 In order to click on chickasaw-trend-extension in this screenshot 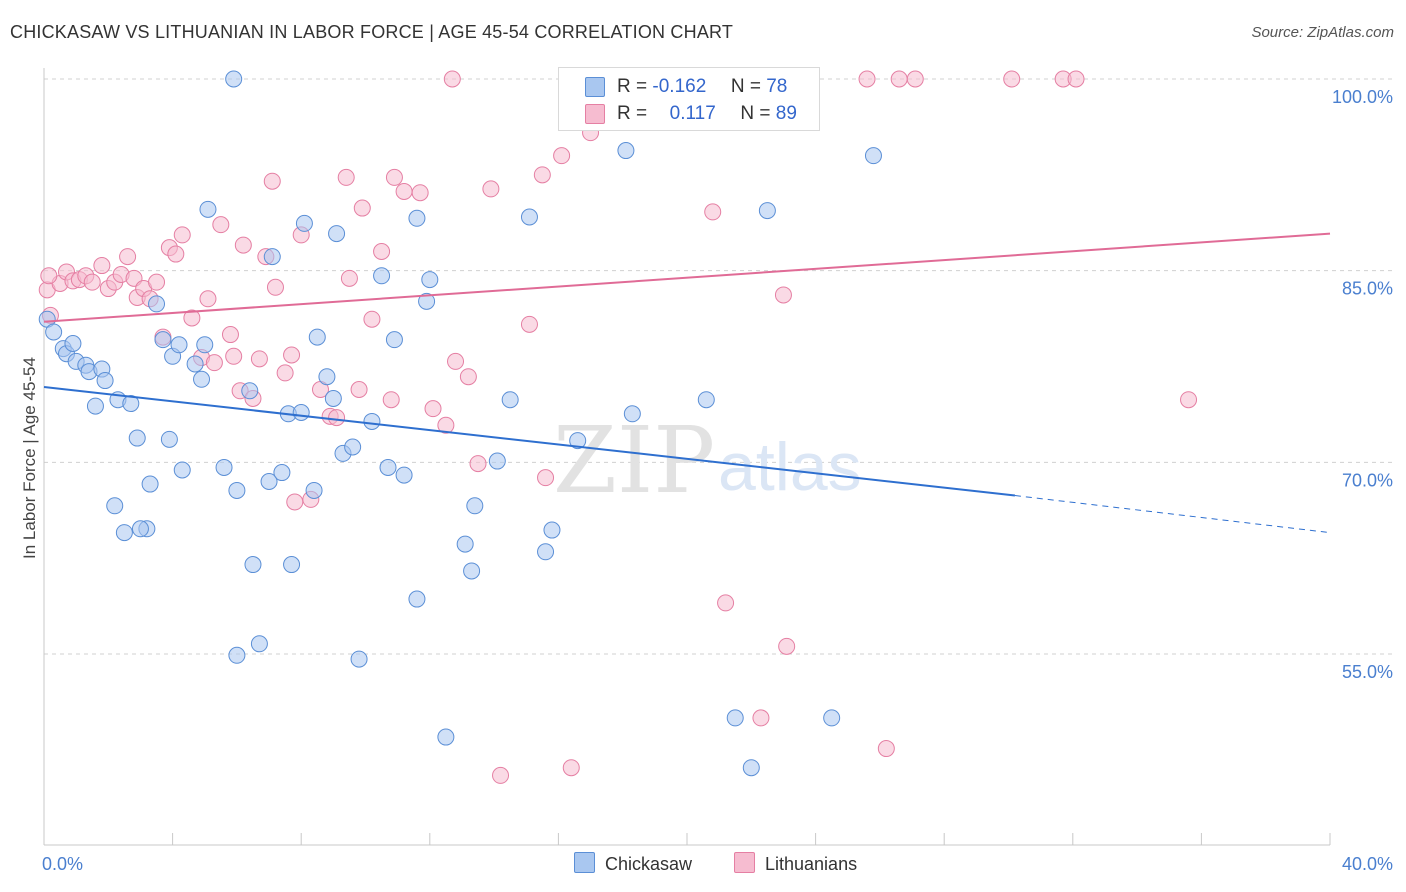, I will do `click(1172, 514)`.